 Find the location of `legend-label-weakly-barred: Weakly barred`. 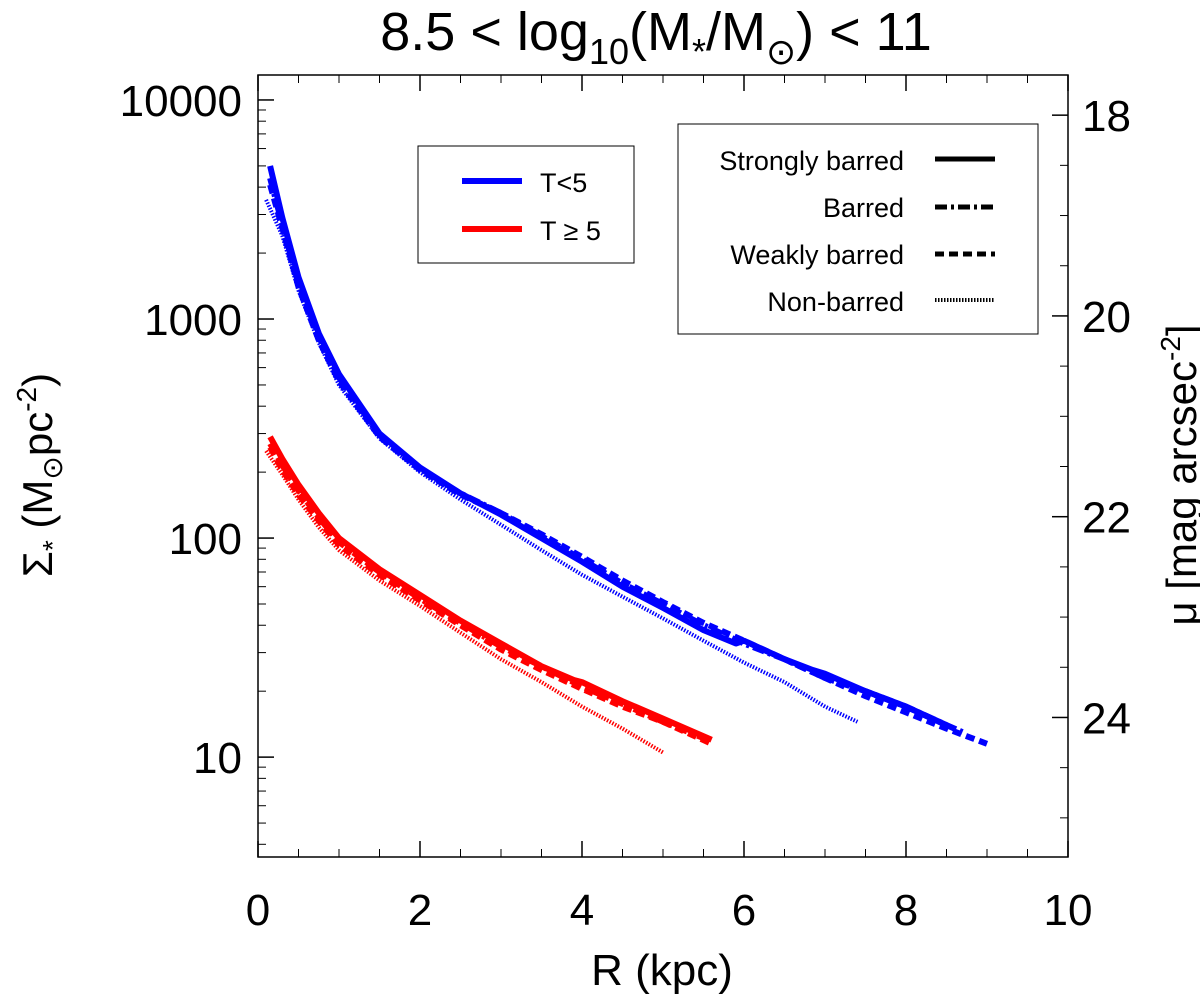

legend-label-weakly-barred: Weakly barred is located at coordinates (817, 255).